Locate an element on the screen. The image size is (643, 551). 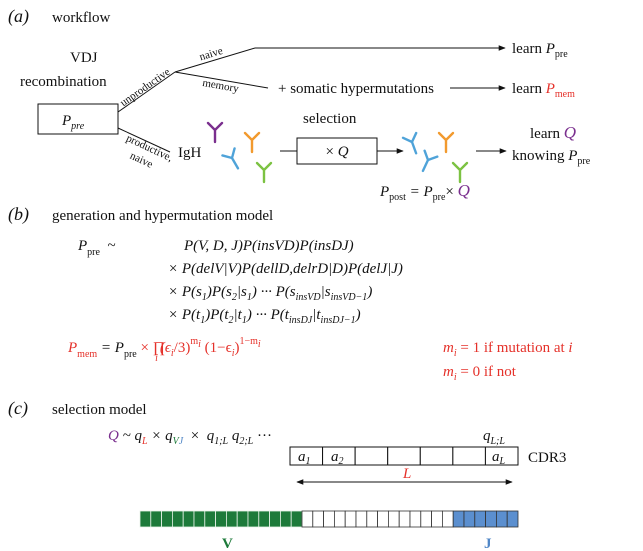
text-part: |s is located at coordinates (326, 292).